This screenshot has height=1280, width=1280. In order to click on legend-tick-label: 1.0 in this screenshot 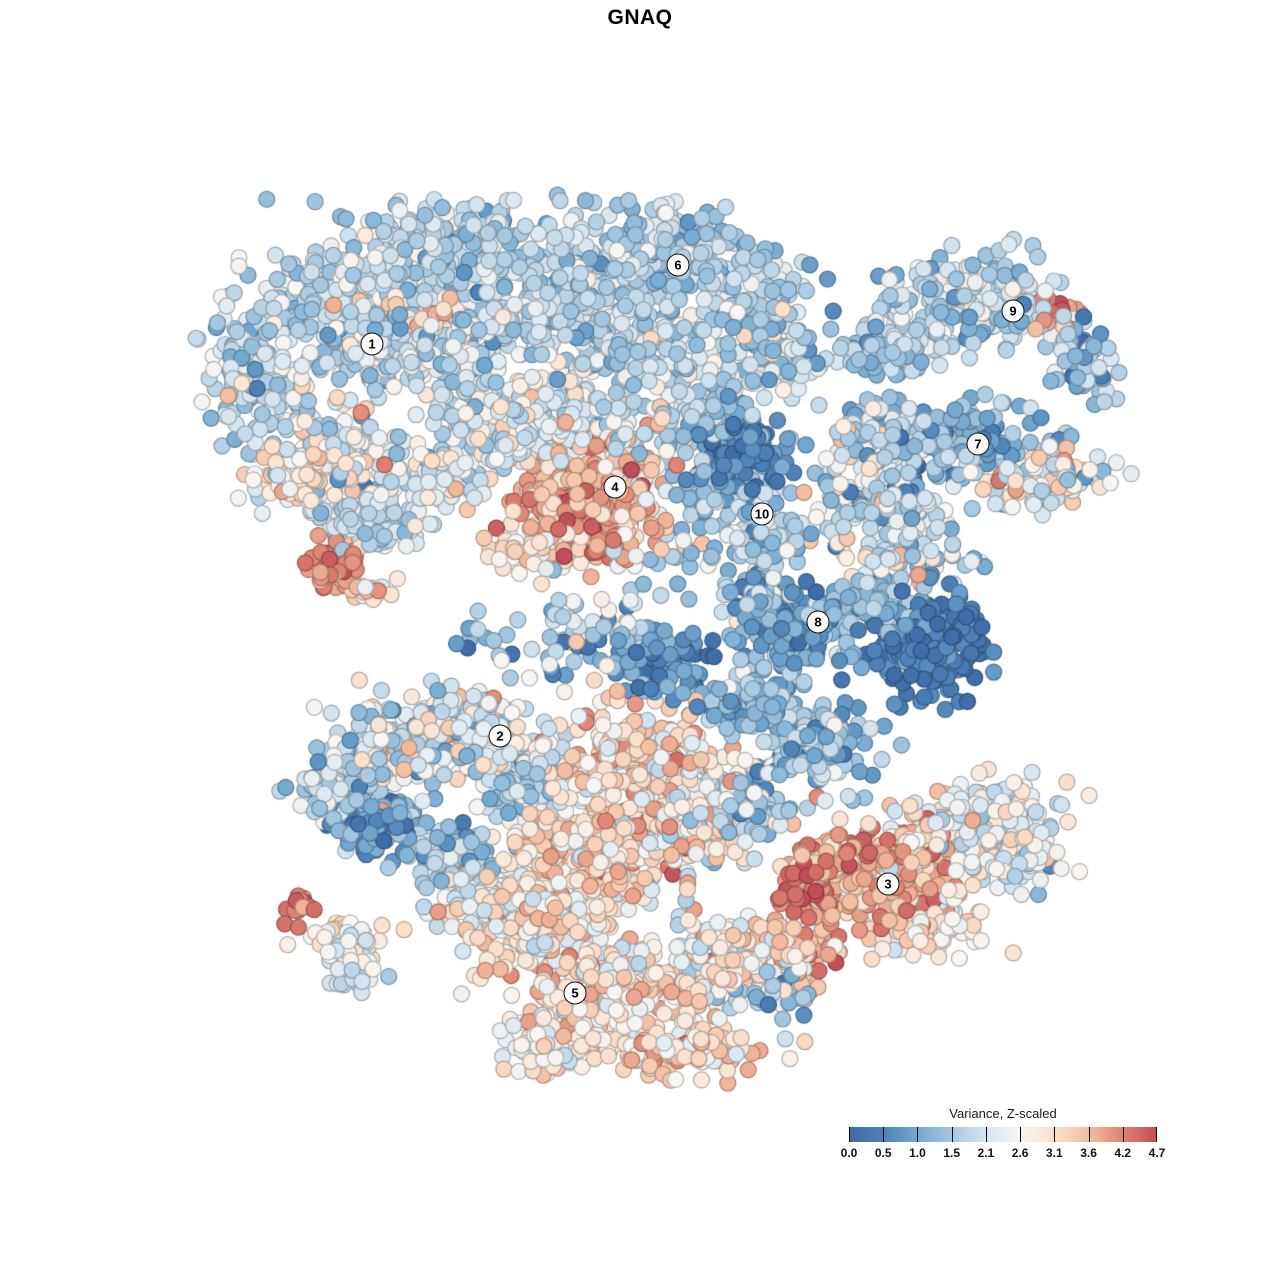, I will do `click(917, 1153)`.